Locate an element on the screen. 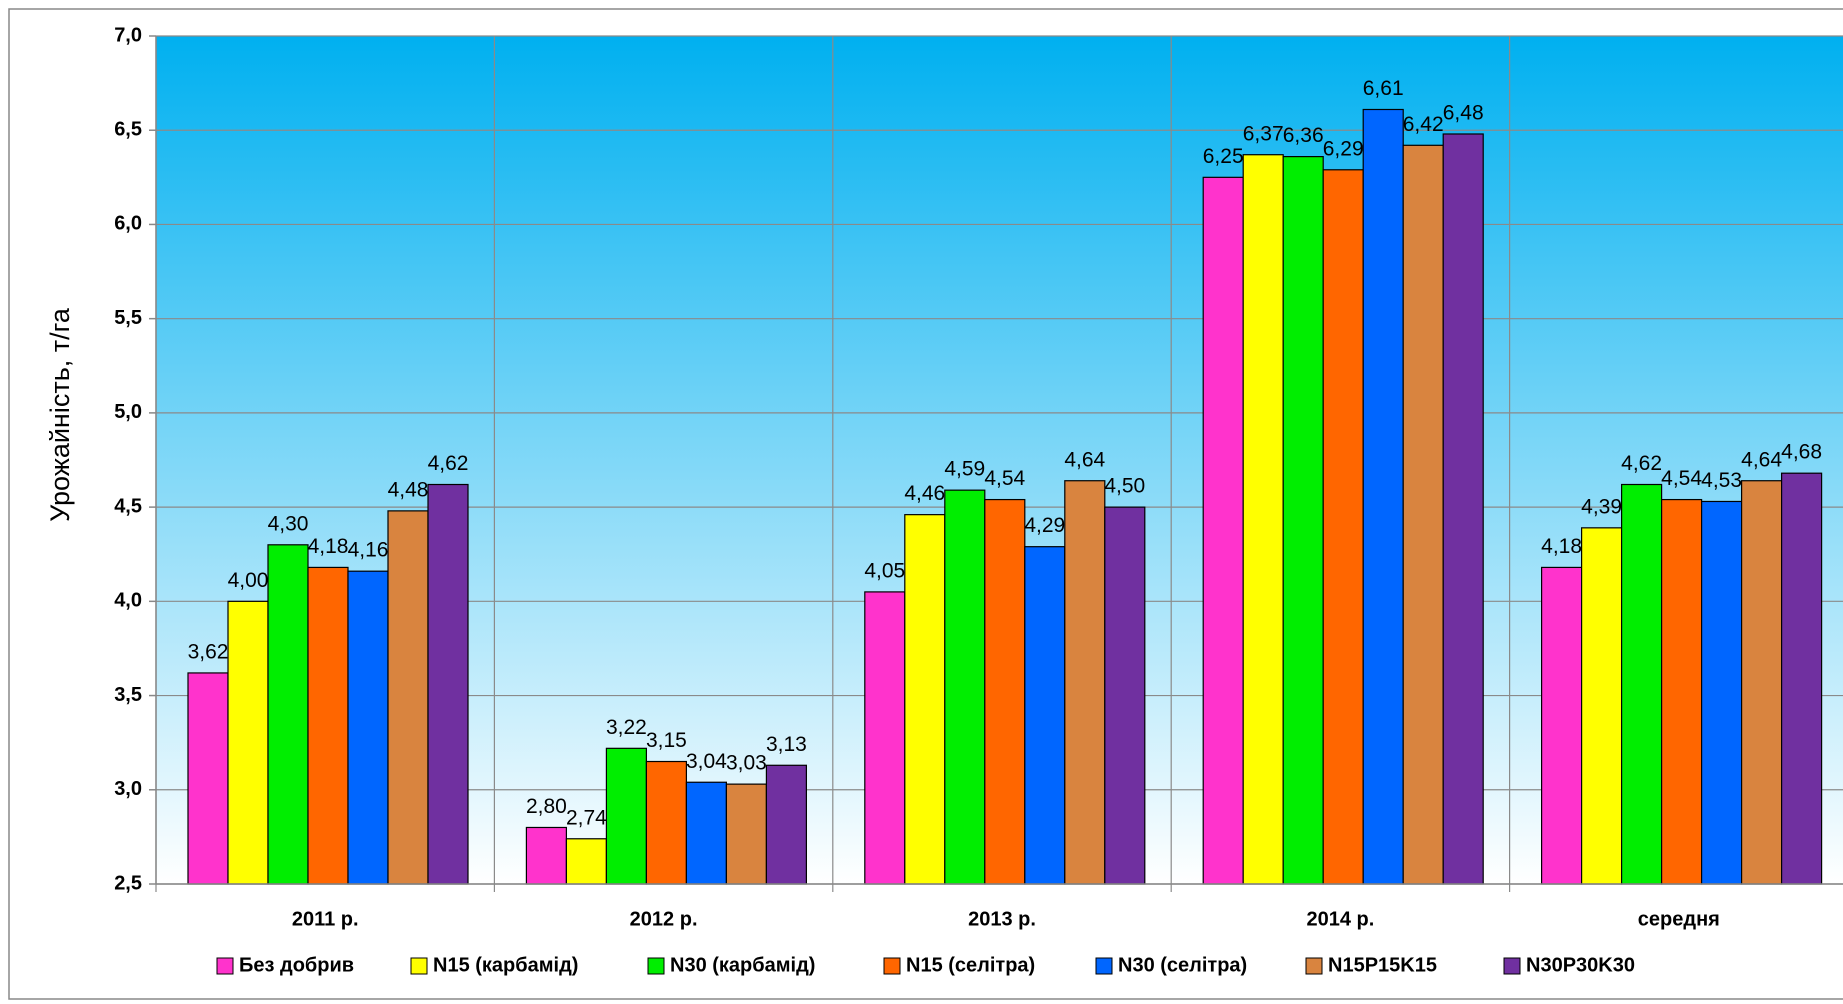 This screenshot has width=1843, height=1004. legend-label: N30 (карбамід) is located at coordinates (742, 965).